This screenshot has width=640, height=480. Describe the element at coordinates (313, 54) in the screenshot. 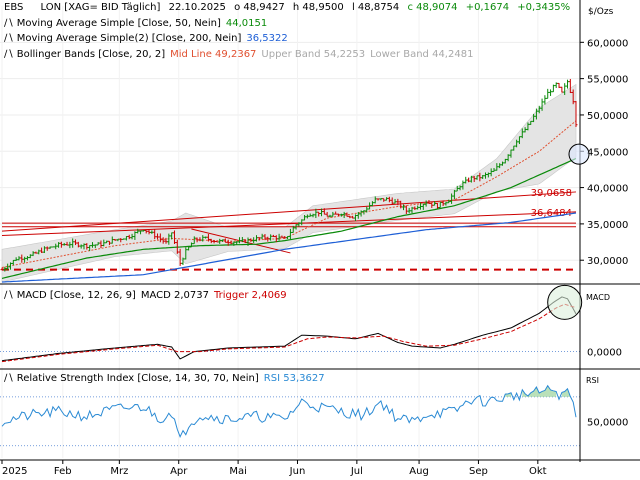

I see `bb-upper: Upper Band 54,2253` at that location.